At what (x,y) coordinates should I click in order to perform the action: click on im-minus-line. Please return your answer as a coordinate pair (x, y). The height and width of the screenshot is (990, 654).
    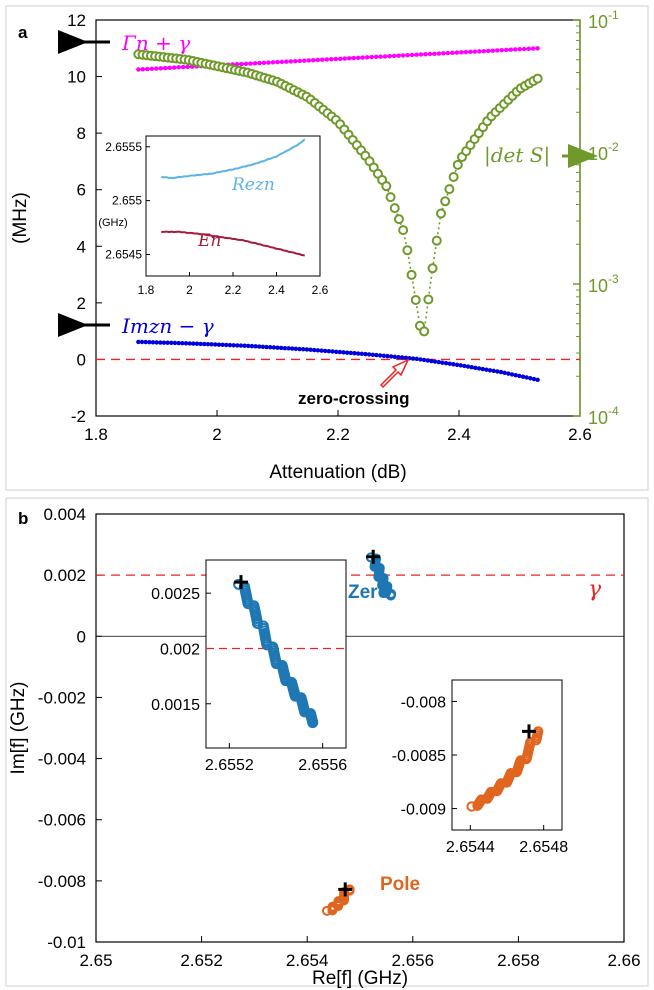
    Looking at the image, I should click on (338, 360).